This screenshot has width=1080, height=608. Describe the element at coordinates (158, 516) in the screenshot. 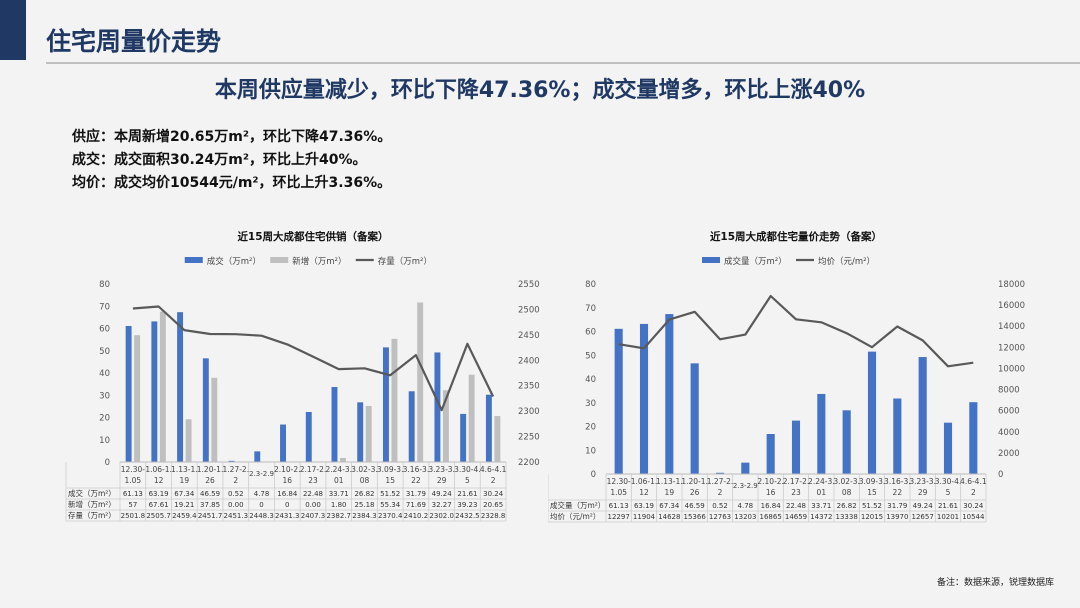

I see `table-cell: 2505.7` at that location.